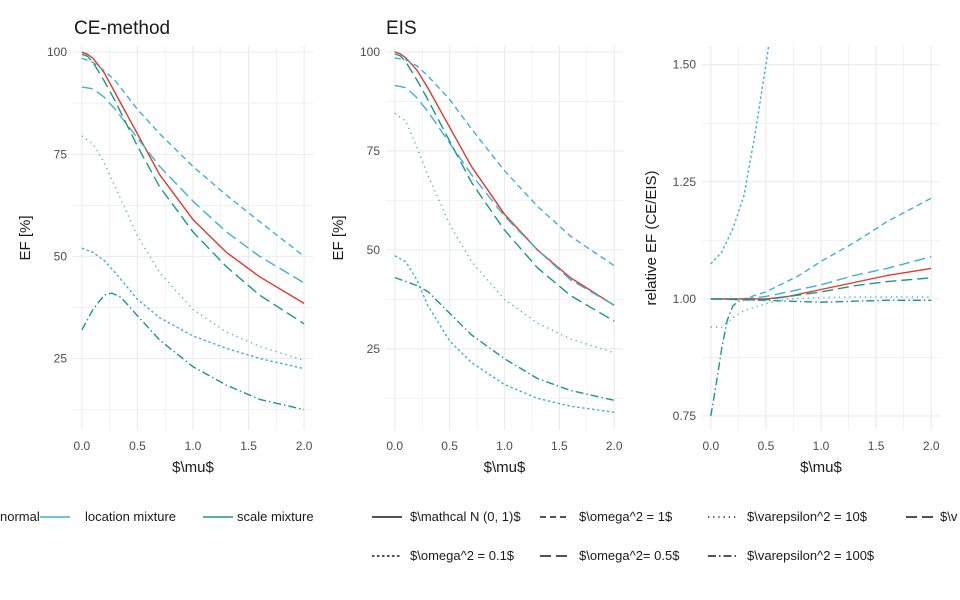  I want to click on legend-label-scale-mixture: scale mixture, so click(275, 516).